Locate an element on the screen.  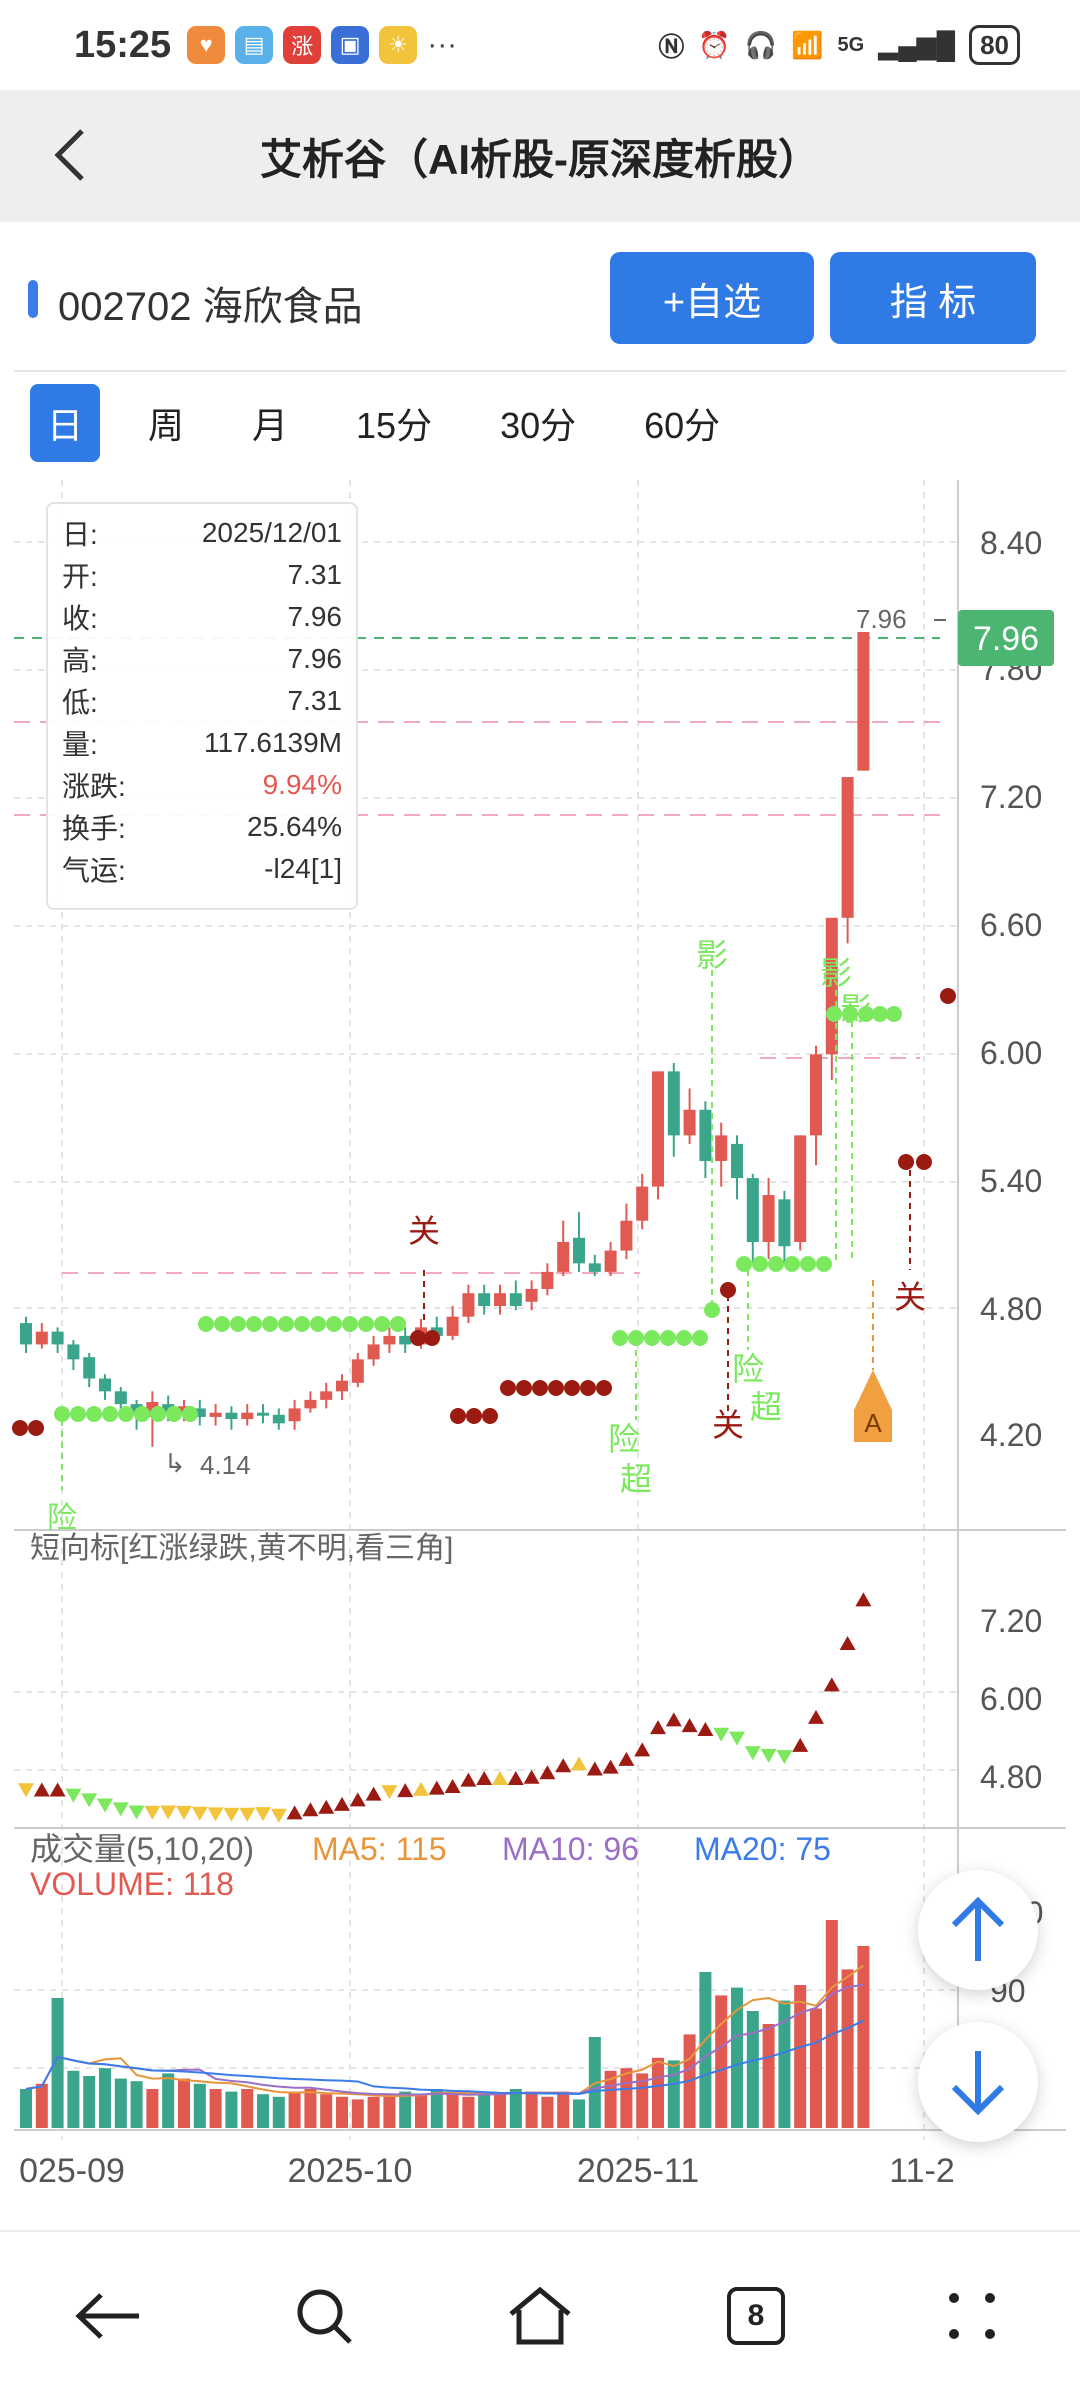
arrow-up-icon is located at coordinates (978, 1928).